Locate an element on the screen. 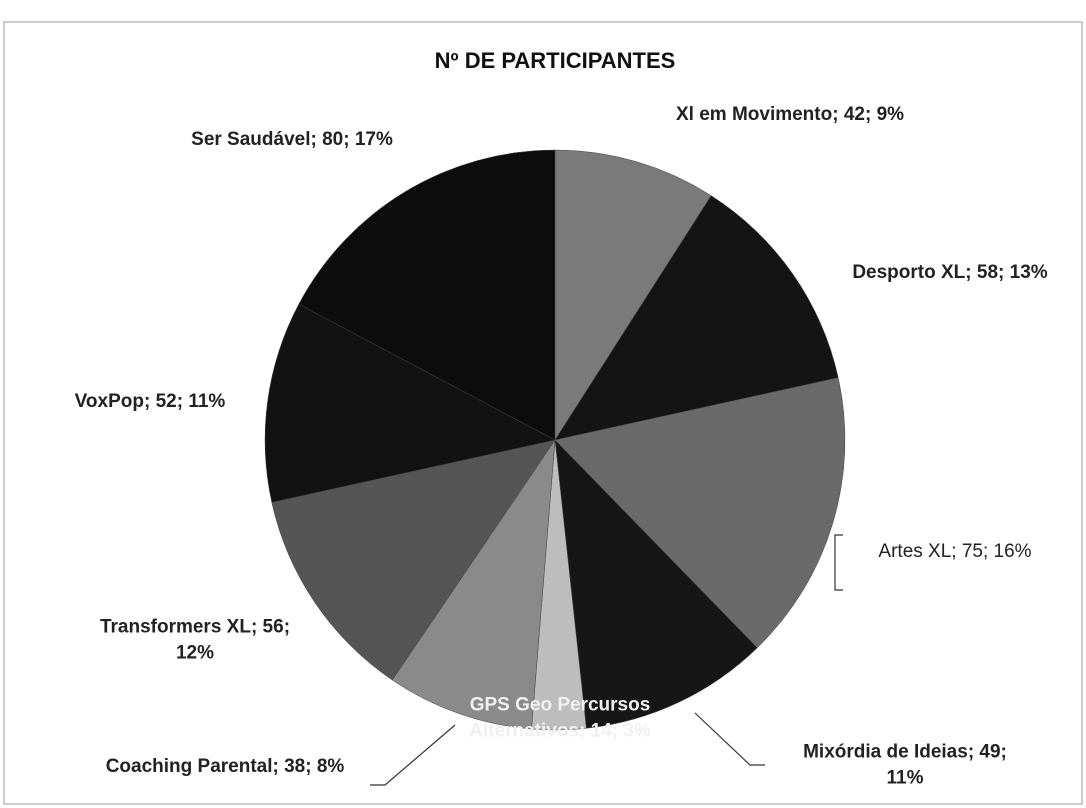 The image size is (1086, 808). data-label: GPS Geo Percursos Alternativos; 14; 3% is located at coordinates (560, 717).